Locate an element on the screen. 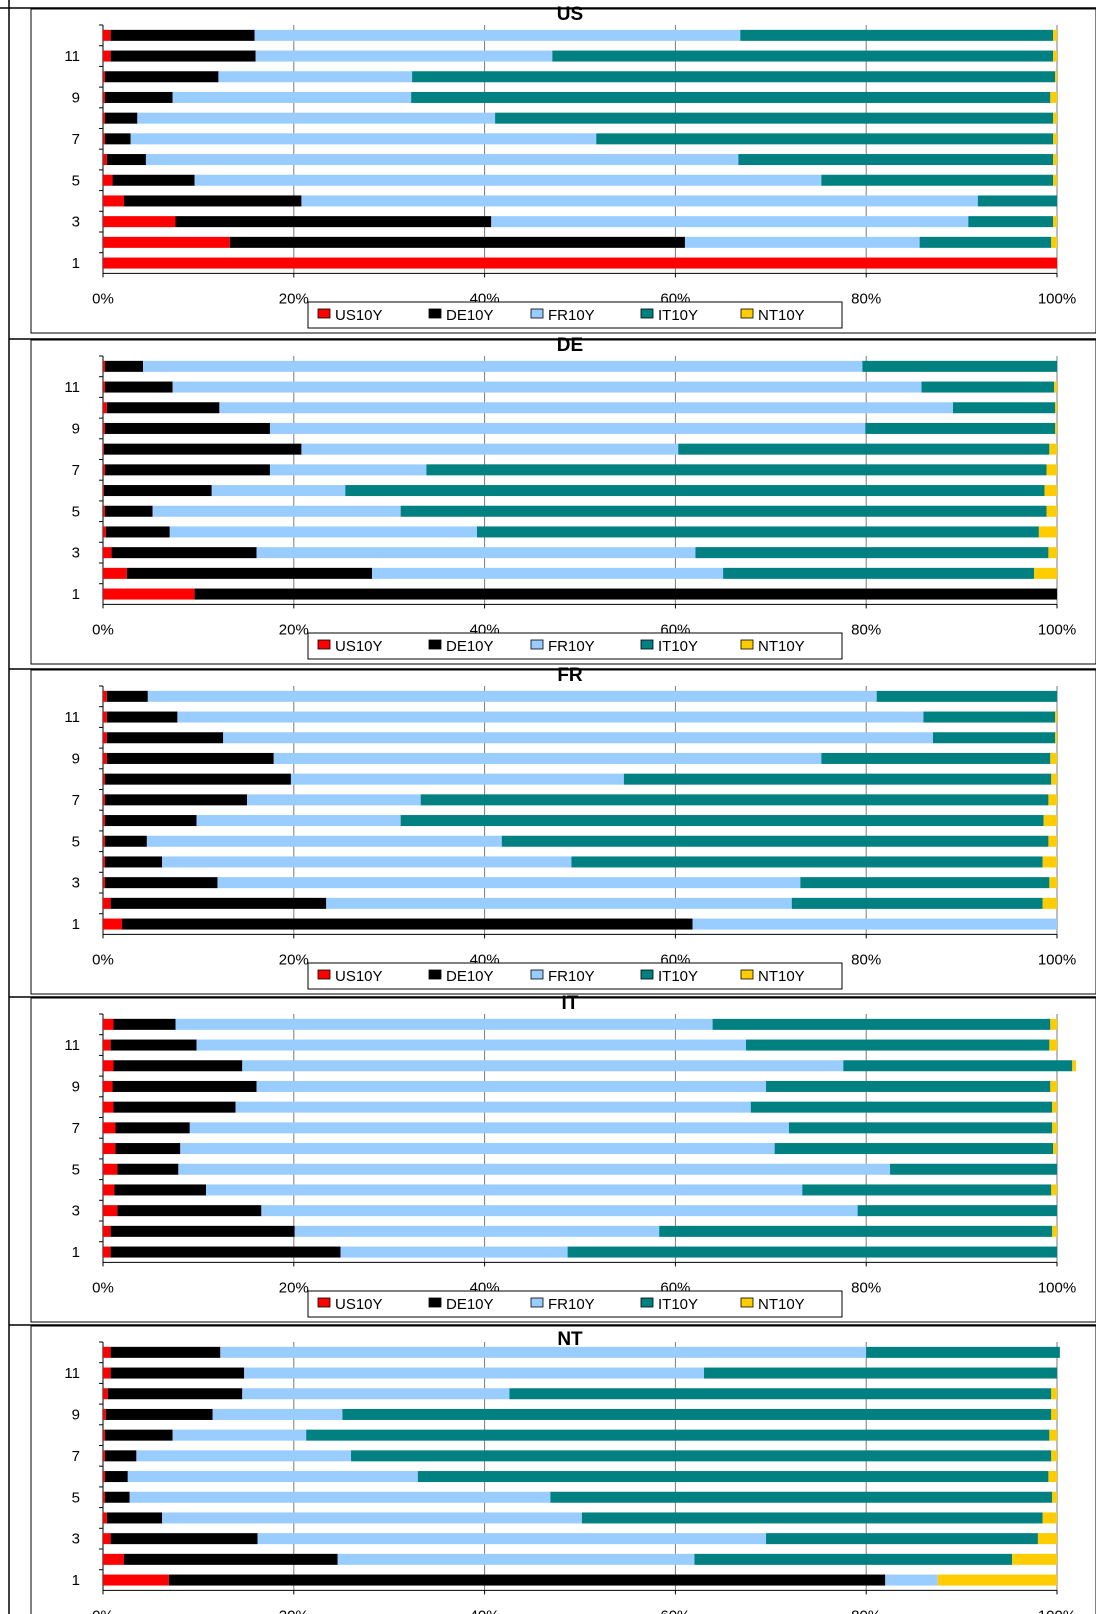 The image size is (1096, 1614). legend-swatch-it10y is located at coordinates (647, 1302).